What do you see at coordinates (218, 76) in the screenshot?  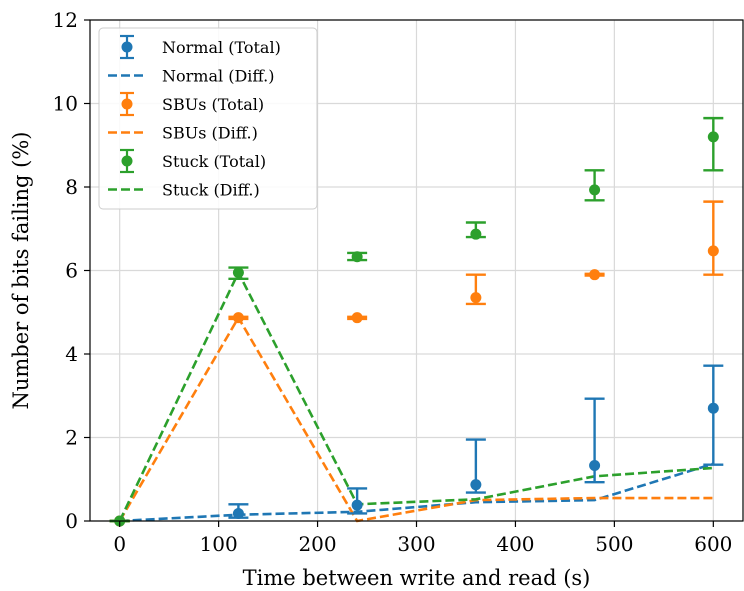 I see `legend-label: Normal (Diff.)` at bounding box center [218, 76].